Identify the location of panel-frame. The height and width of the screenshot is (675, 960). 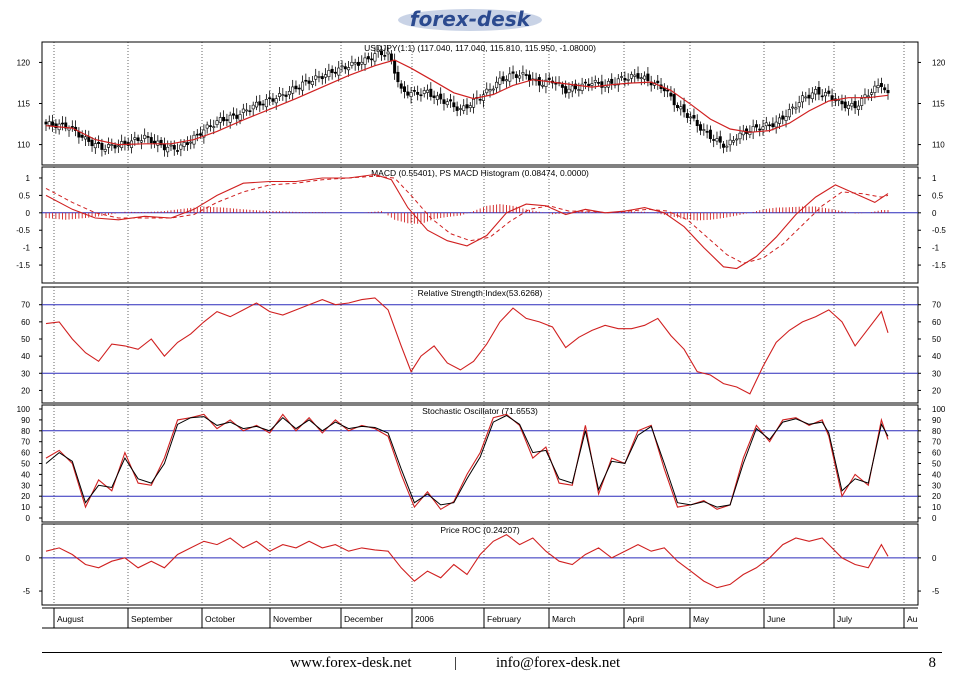
(480, 564).